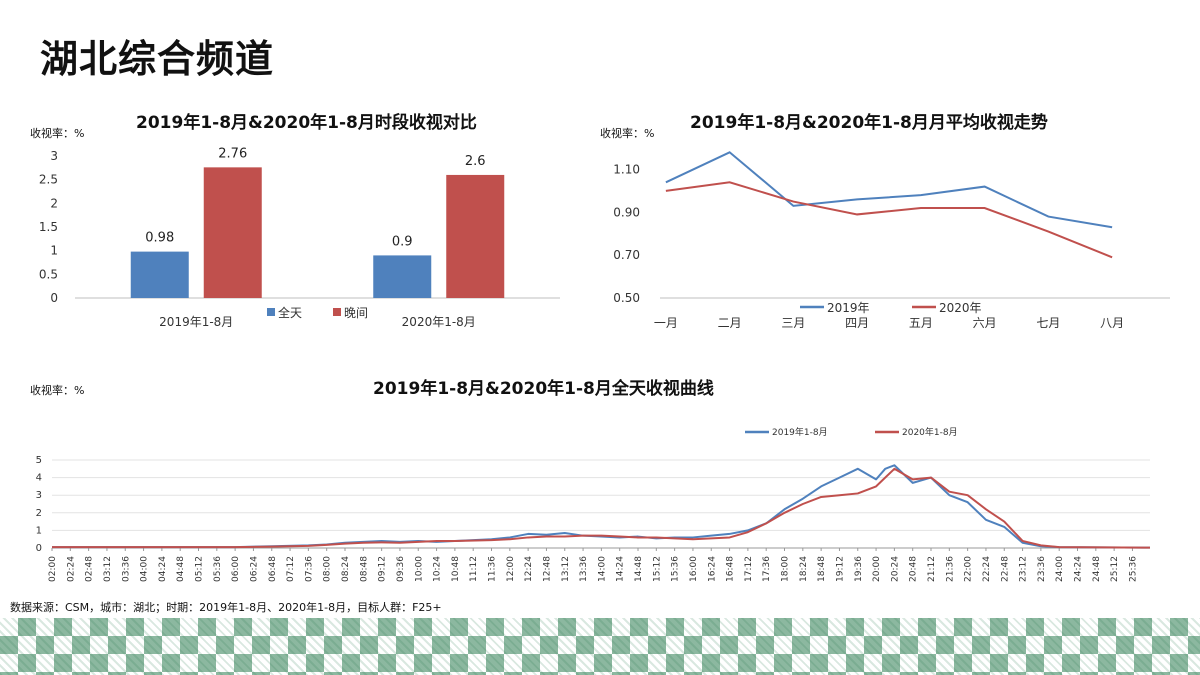  What do you see at coordinates (39, 460) in the screenshot?
I see `y-tick-label: 5` at bounding box center [39, 460].